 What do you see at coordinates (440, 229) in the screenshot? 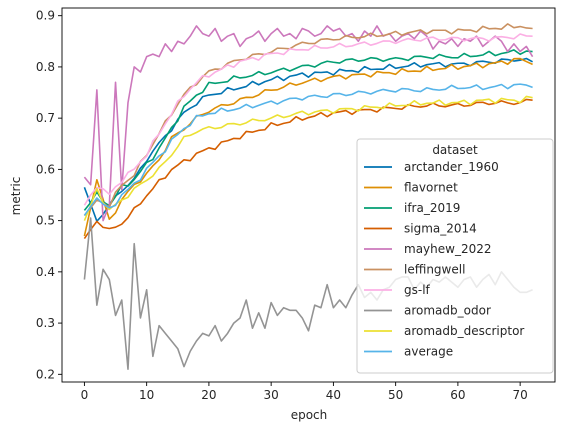
I see `legend-label-sigma_2014: sigma_2014` at bounding box center [440, 229].